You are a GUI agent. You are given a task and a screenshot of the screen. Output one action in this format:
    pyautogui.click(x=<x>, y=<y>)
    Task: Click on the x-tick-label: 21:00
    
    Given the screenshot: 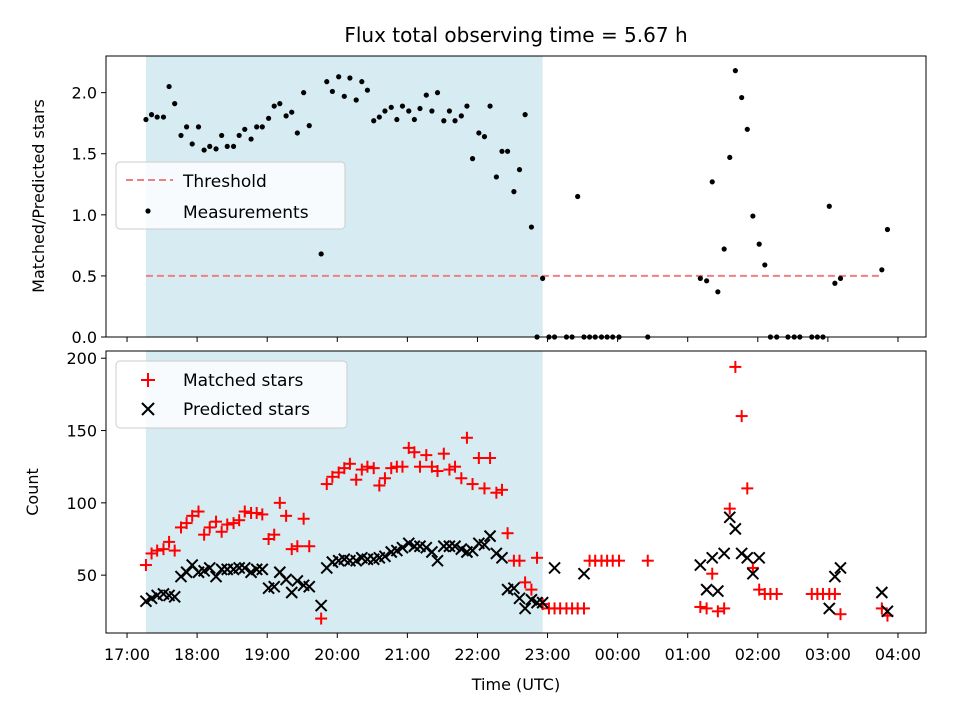 What is the action you would take?
    pyautogui.click(x=407, y=654)
    